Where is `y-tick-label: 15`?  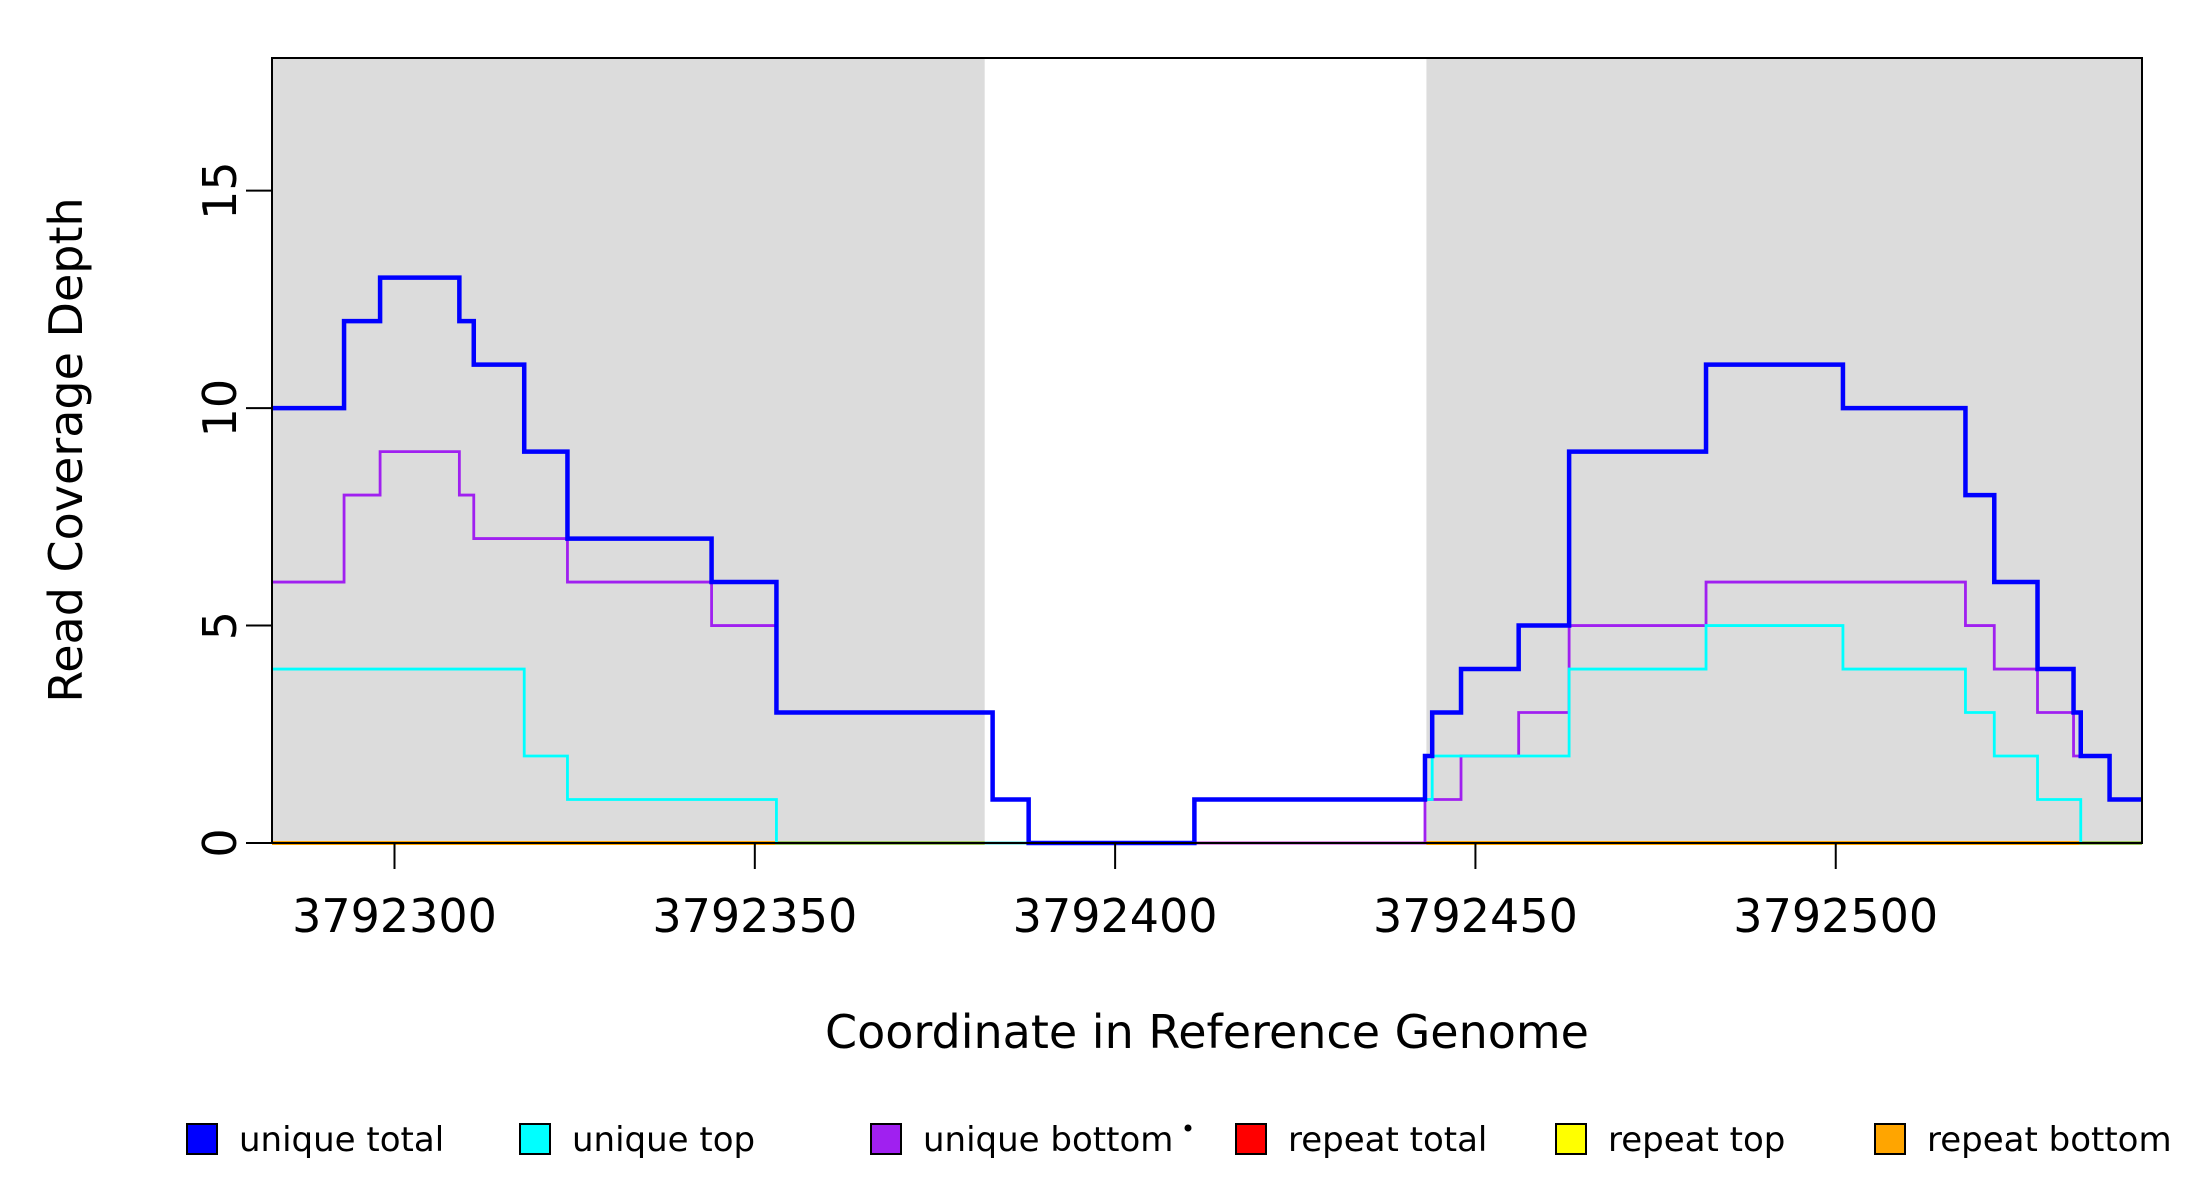 y-tick-label: 15 is located at coordinates (220, 190).